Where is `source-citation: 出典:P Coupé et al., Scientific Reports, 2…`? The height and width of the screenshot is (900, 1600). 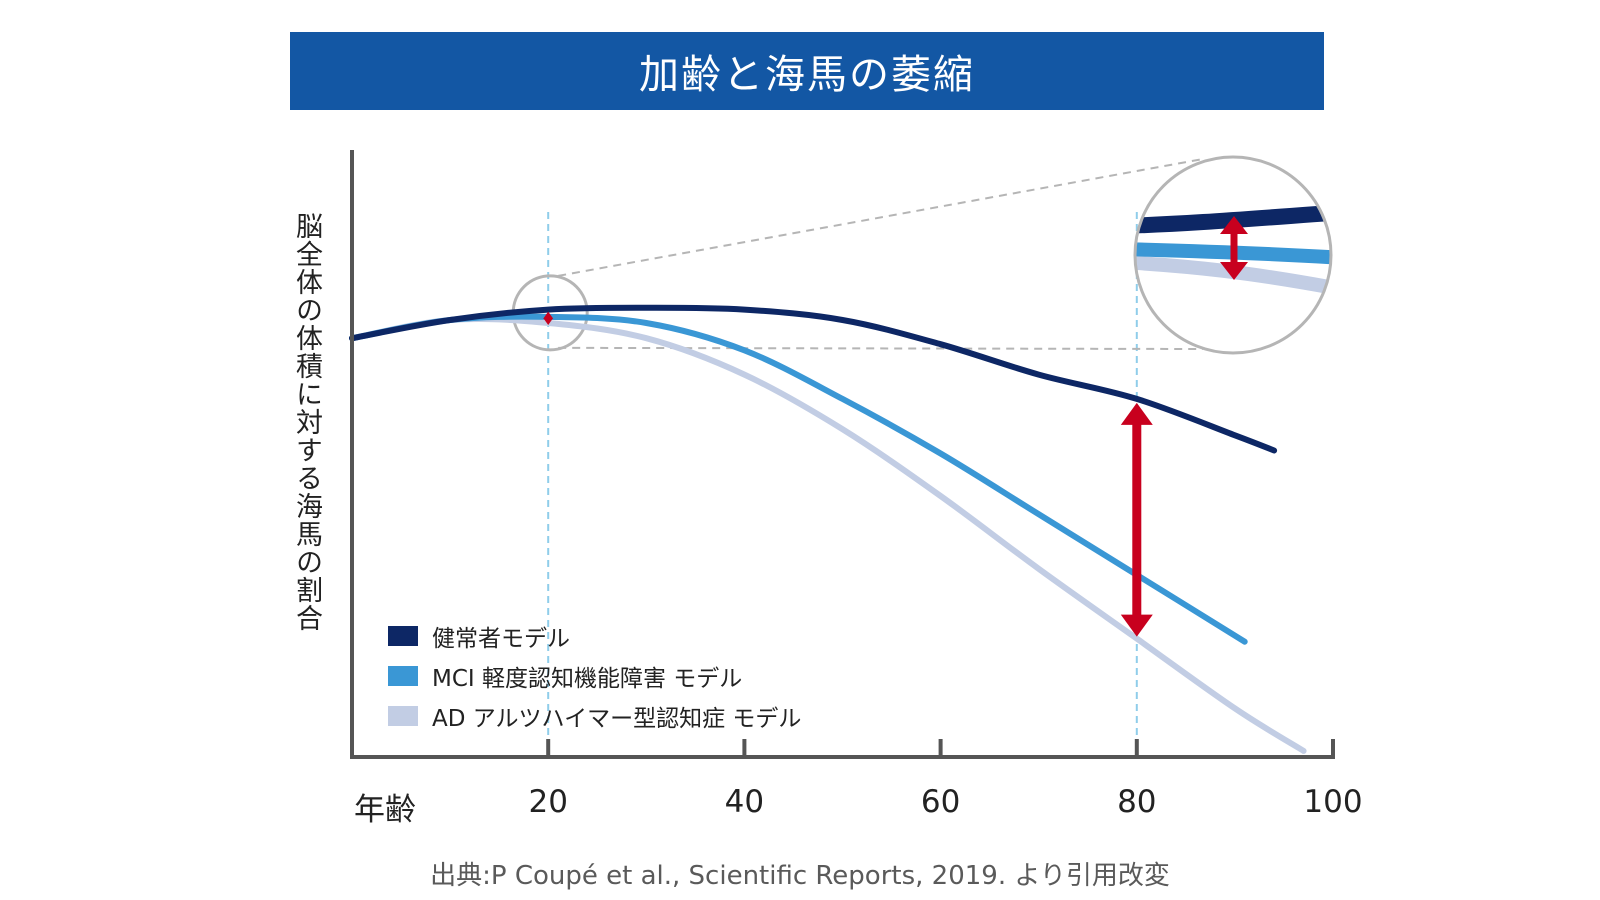 source-citation: 出典:P Coupé et al., Scientific Reports, 2… is located at coordinates (800, 876).